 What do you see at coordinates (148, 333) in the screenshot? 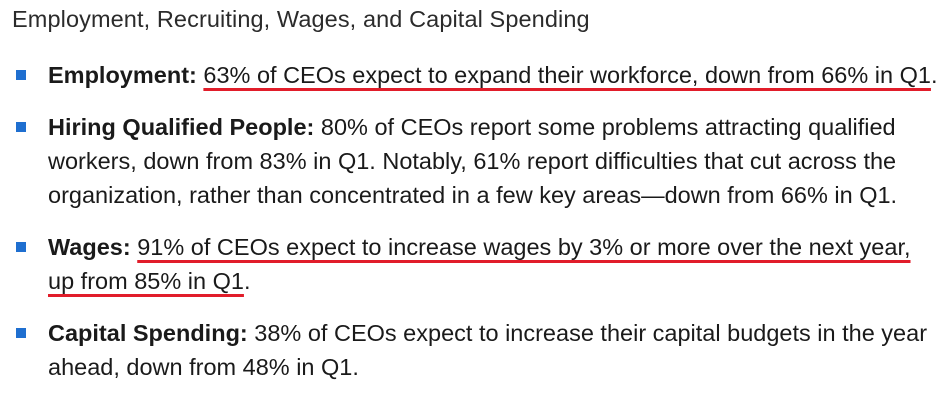
I see `bullet-heading: Capital Spending:` at bounding box center [148, 333].